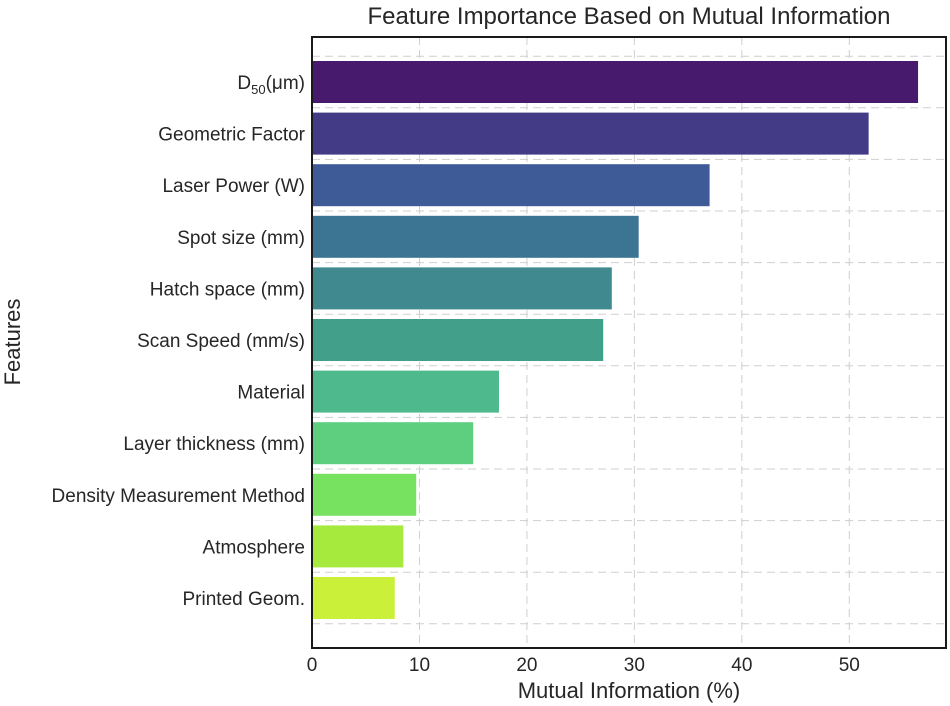 This screenshot has width=950, height=706. I want to click on x-tick-label: 10, so click(419, 665).